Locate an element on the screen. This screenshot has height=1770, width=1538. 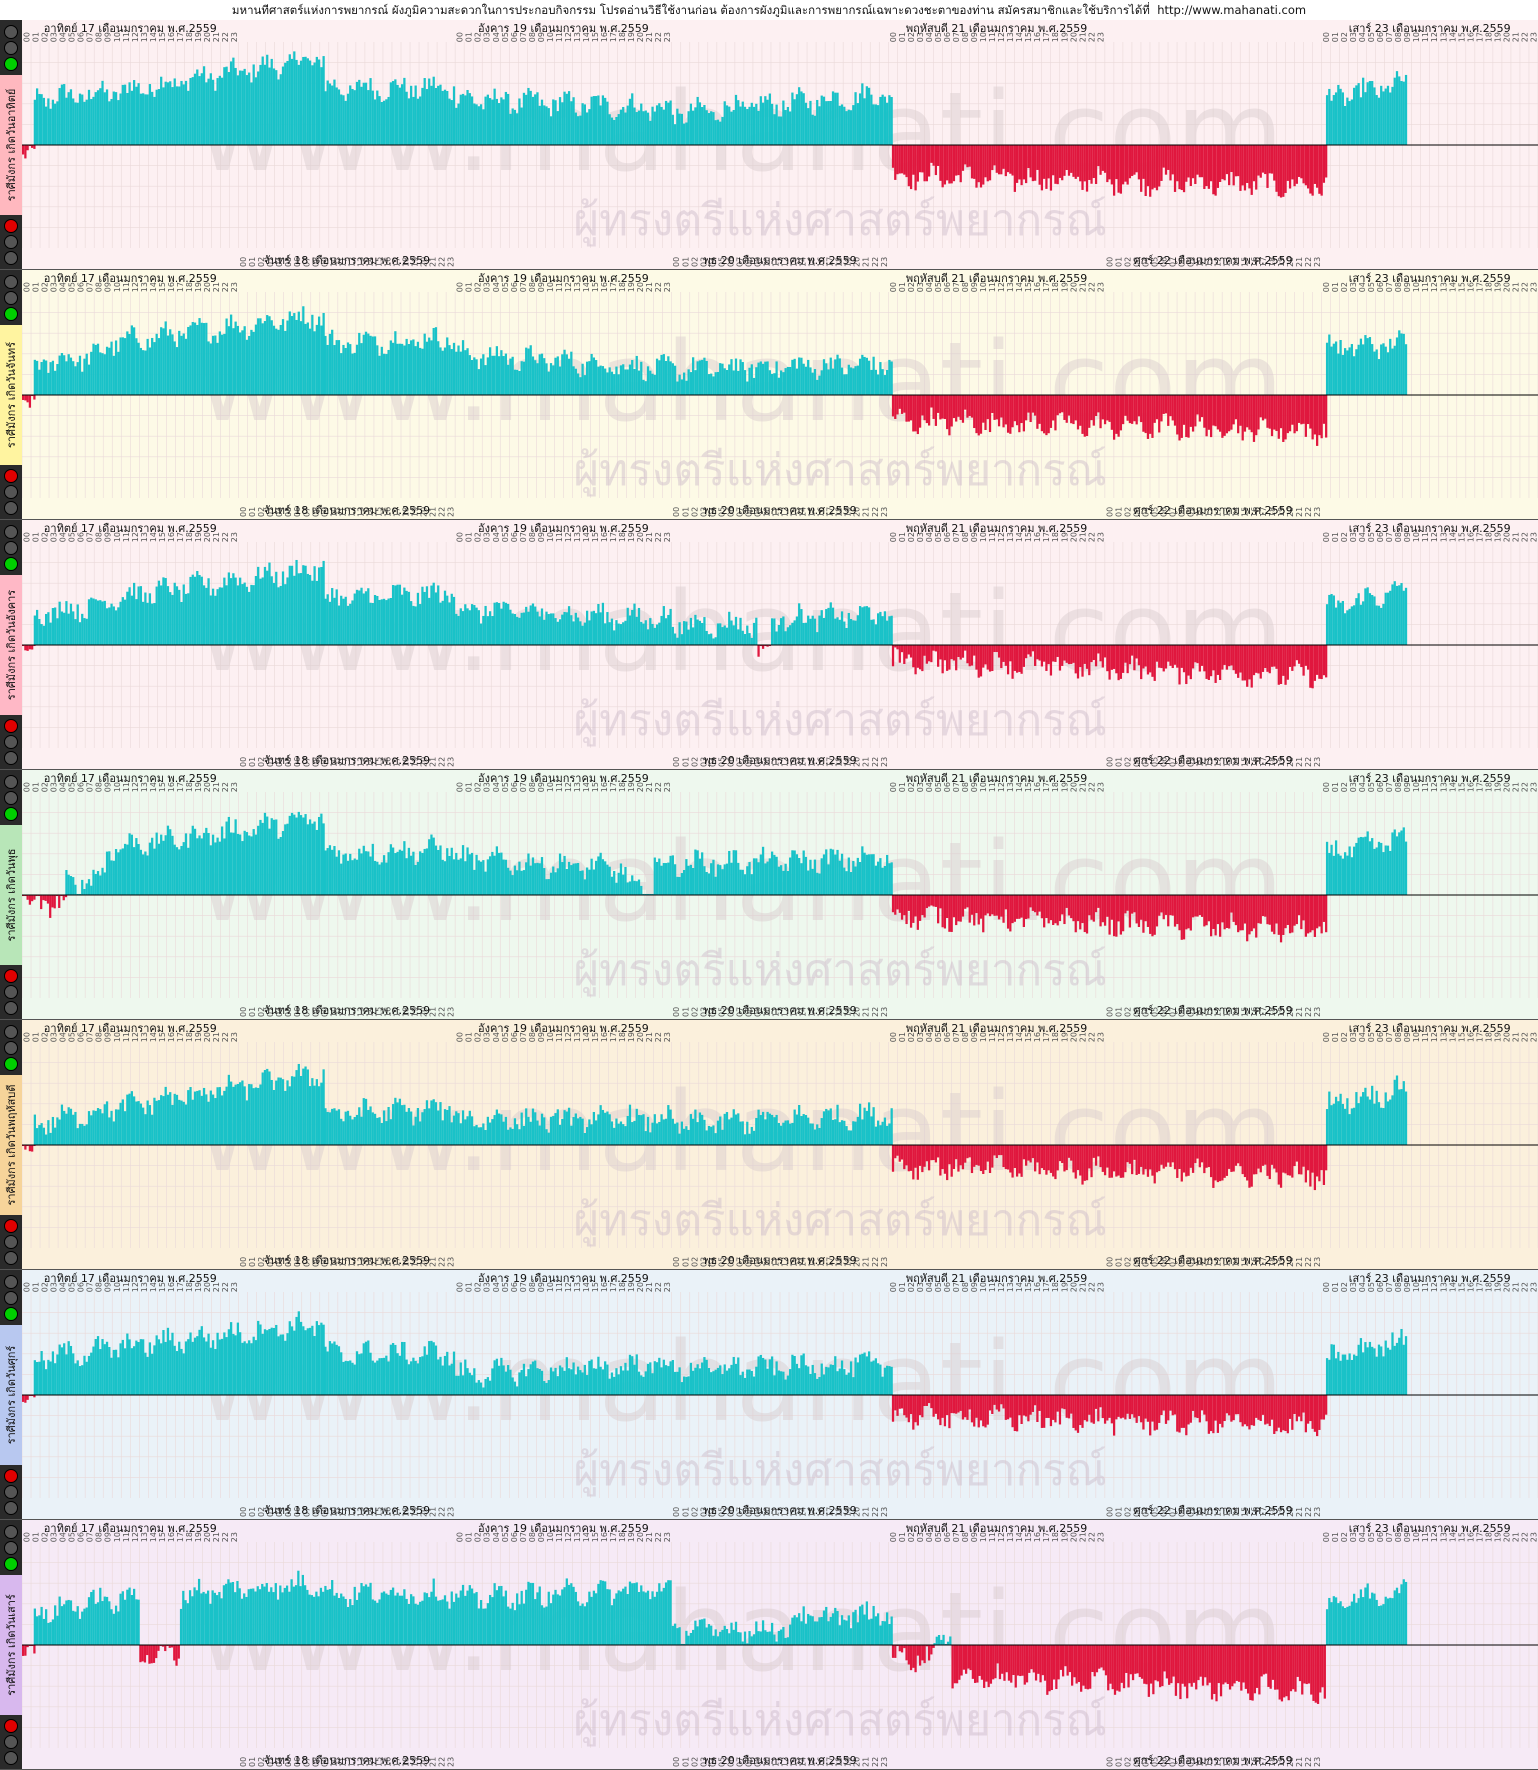
hour-tick-label: 11 is located at coordinates (775, 512).